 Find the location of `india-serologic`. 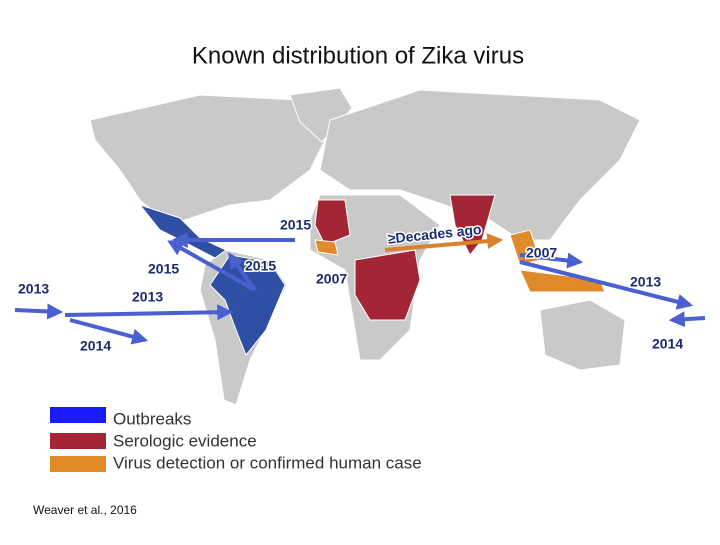

india-serologic is located at coordinates (472, 225).